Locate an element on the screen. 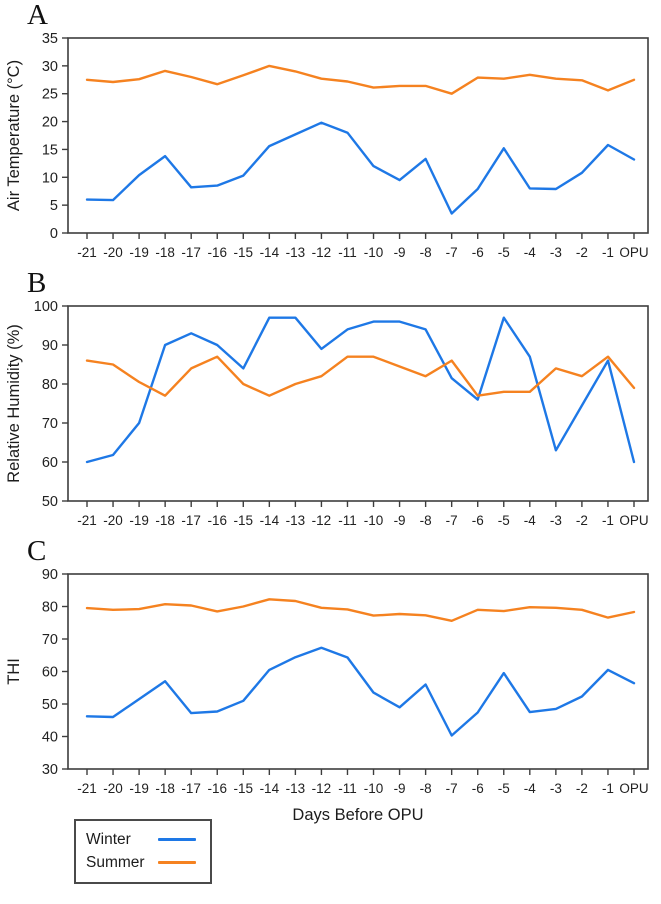  y-tick-label: 35 is located at coordinates (50, 39).